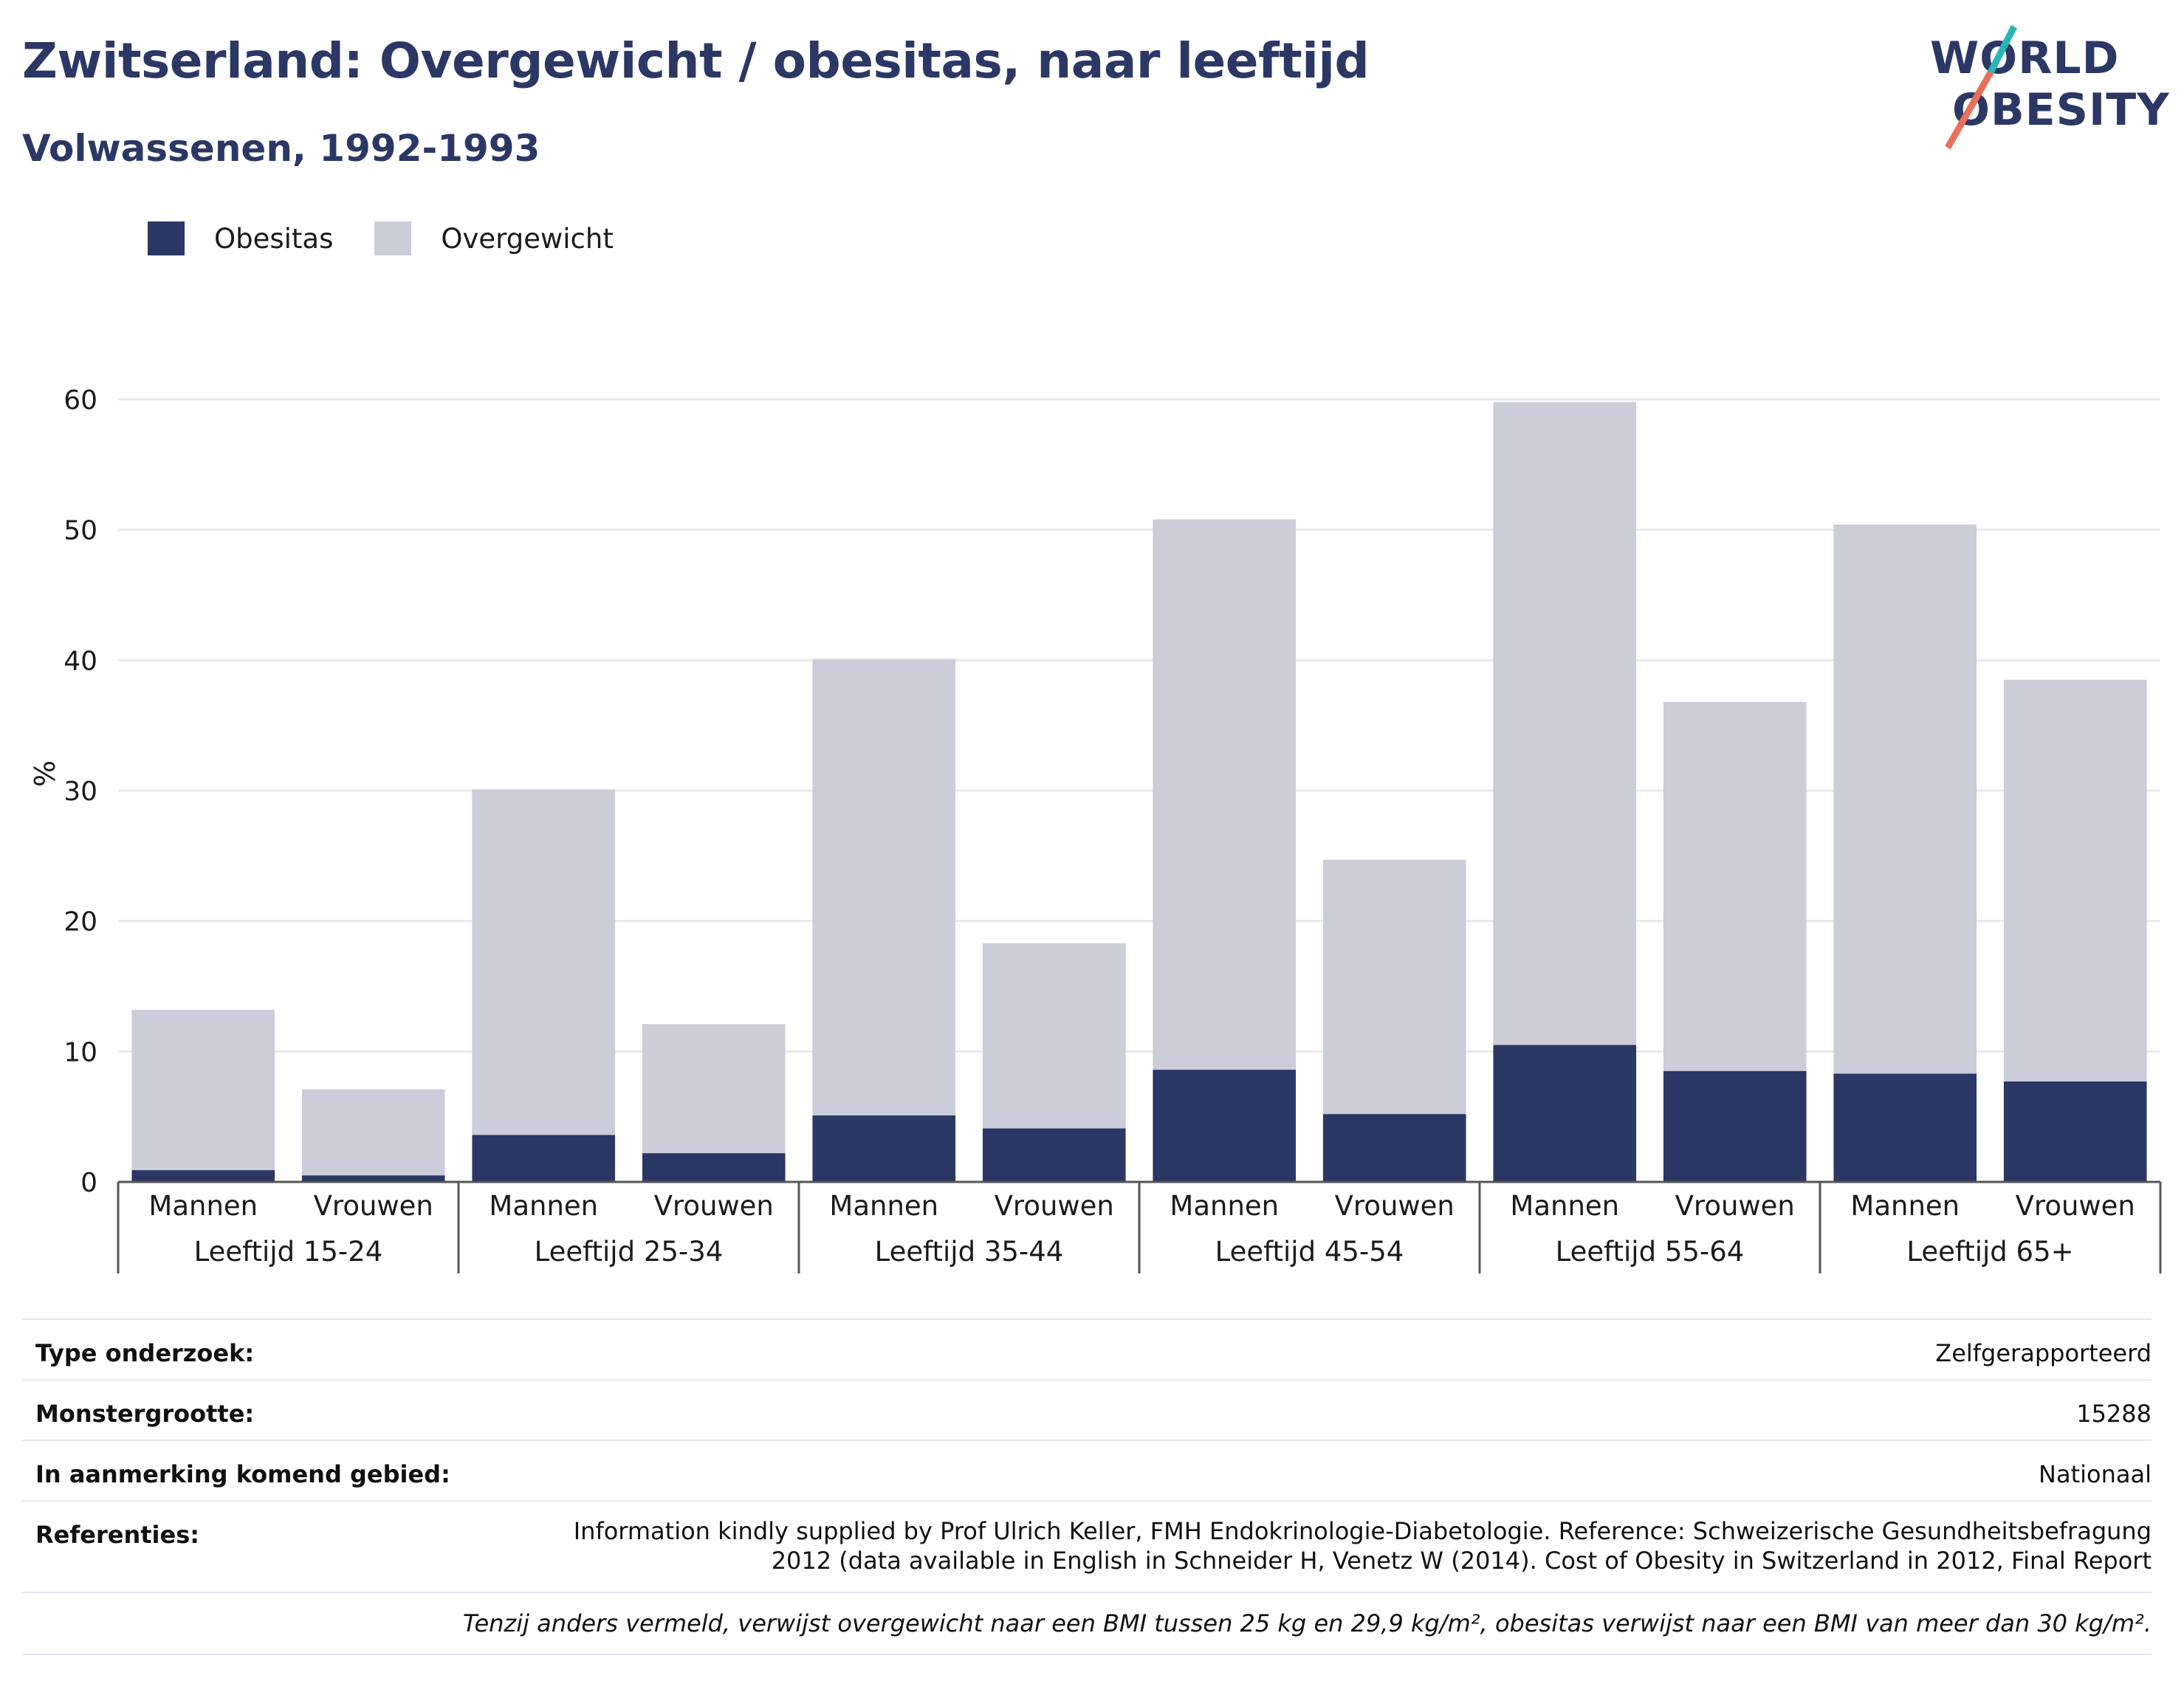 This screenshot has height=1695, width=2184. I want to click on info-key-references: Referenties:, so click(118, 1535).